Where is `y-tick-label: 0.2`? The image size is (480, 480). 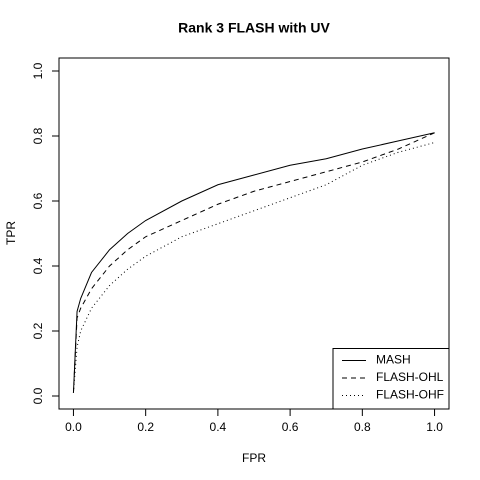 y-tick-label: 0.2 is located at coordinates (38, 330).